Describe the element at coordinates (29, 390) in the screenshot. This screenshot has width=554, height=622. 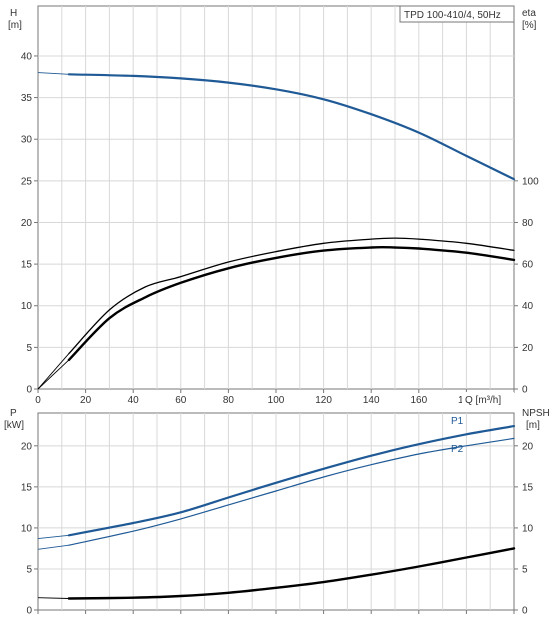
I see `top-left-tick-label: 0` at that location.